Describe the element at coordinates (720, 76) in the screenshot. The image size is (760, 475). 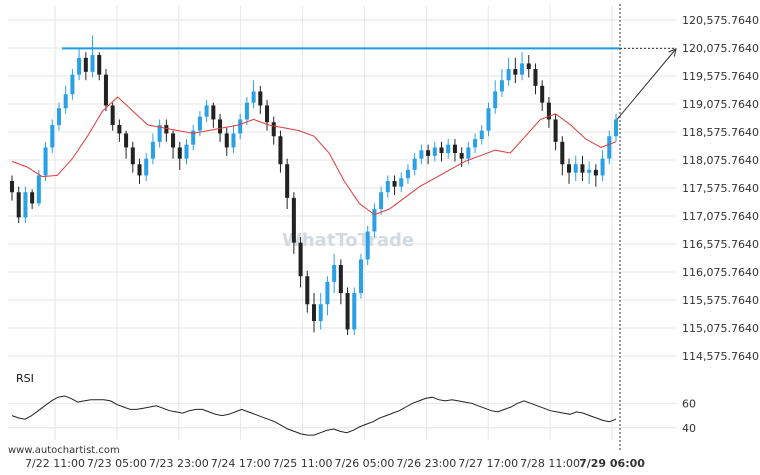
I see `price-tick-label: 119,575.7640` at that location.